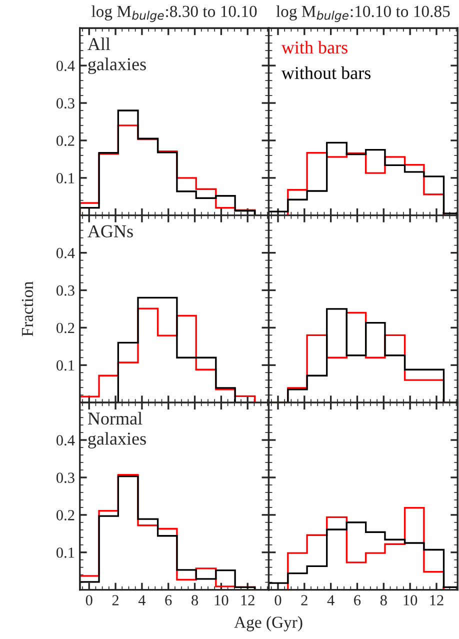  Describe the element at coordinates (314, 47) in the screenshot. I see `text: with bars` at that location.